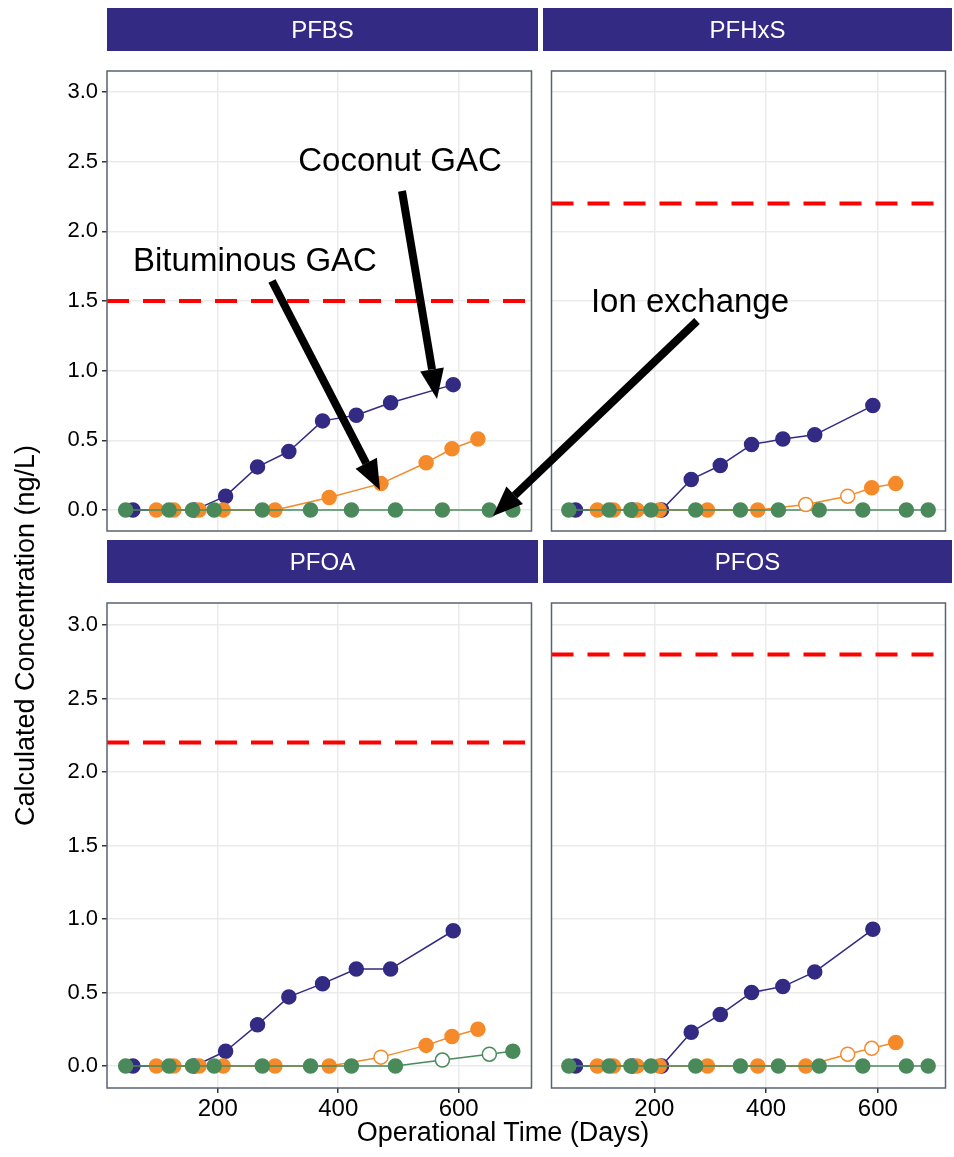 This screenshot has width=954, height=1157. Describe the element at coordinates (400, 159) in the screenshot. I see `annotation: Coconut GAC` at that location.